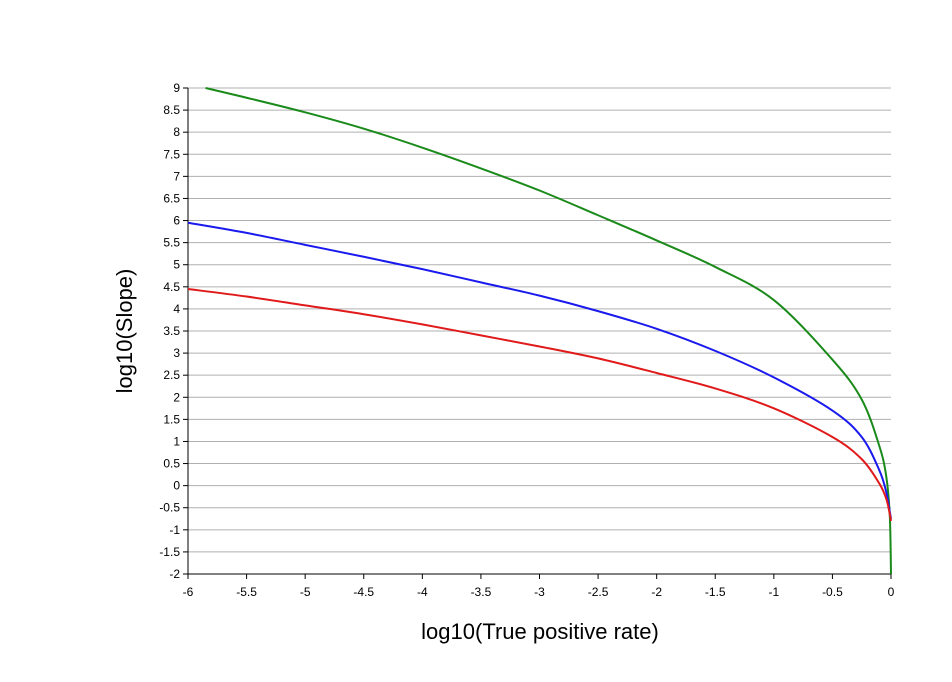 The width and height of the screenshot is (952, 682). What do you see at coordinates (169, 508) in the screenshot?
I see `y-tick-label: -0.5` at bounding box center [169, 508].